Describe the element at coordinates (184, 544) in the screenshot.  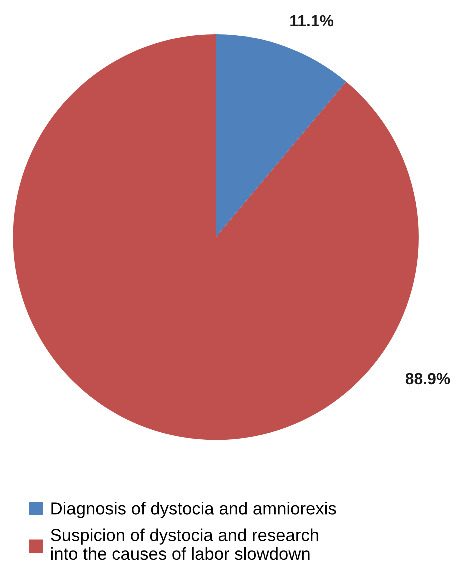
I see `legend-label: Suspicion of dystocia and research into the causes of labor slowdown` at that location.